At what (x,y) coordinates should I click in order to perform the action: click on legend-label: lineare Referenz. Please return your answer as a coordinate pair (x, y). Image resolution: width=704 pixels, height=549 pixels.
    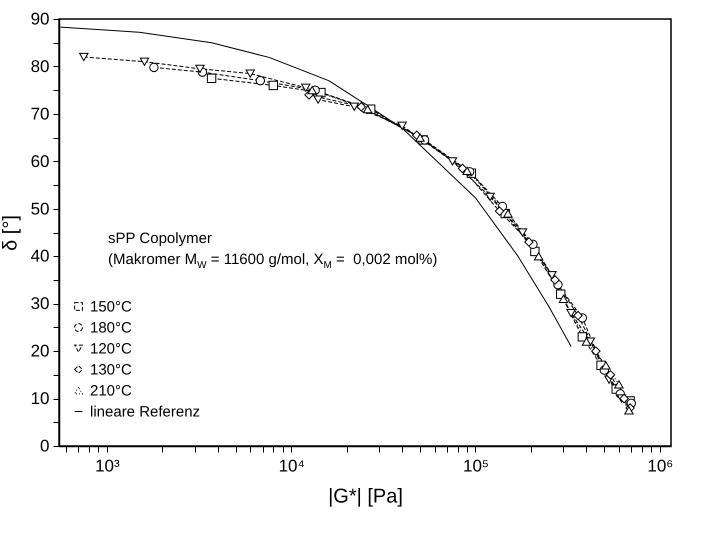
    Looking at the image, I should click on (145, 412).